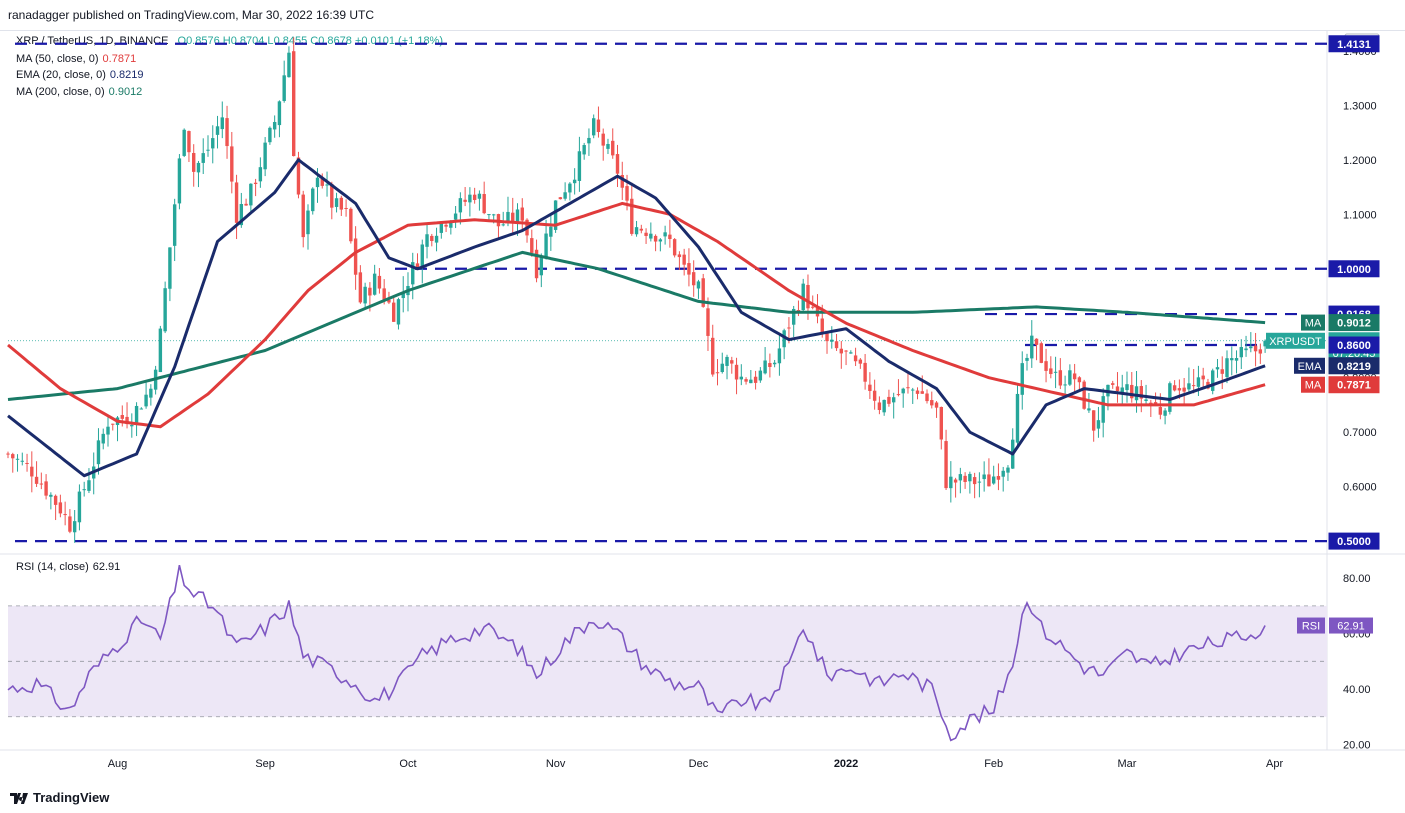 Image resolution: width=1405 pixels, height=813 pixels. I want to click on brand-text: TradingView, so click(71, 797).